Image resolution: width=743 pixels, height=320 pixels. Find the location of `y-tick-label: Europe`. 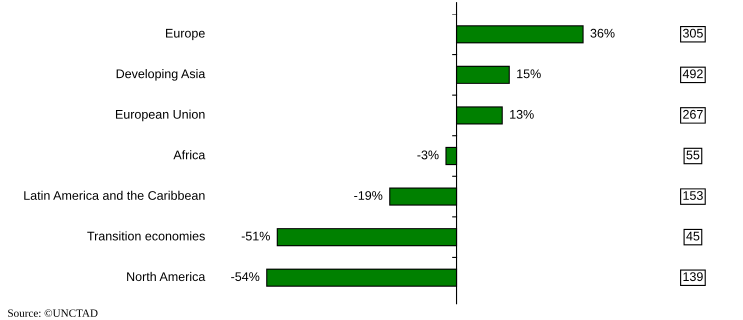

y-tick-label: Europe is located at coordinates (185, 34).